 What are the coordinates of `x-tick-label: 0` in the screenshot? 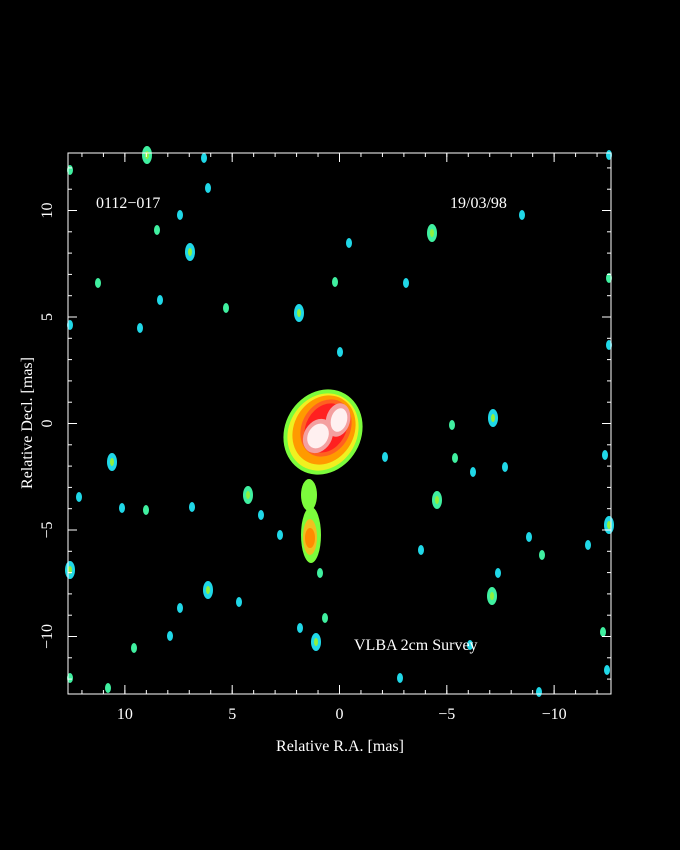 It's located at (340, 714).